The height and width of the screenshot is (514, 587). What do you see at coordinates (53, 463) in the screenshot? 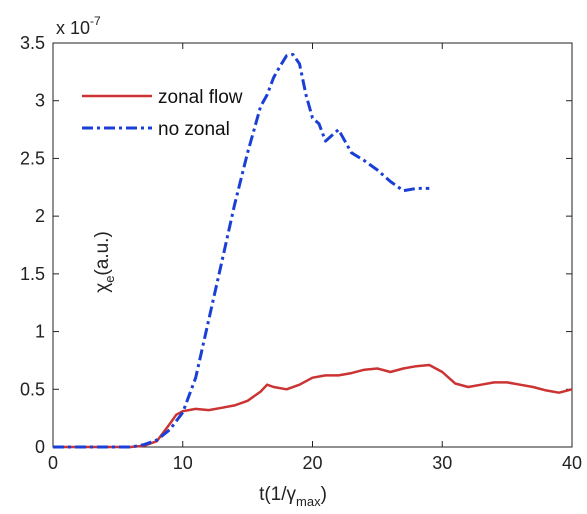
I see `x-tick-label: 0` at bounding box center [53, 463].